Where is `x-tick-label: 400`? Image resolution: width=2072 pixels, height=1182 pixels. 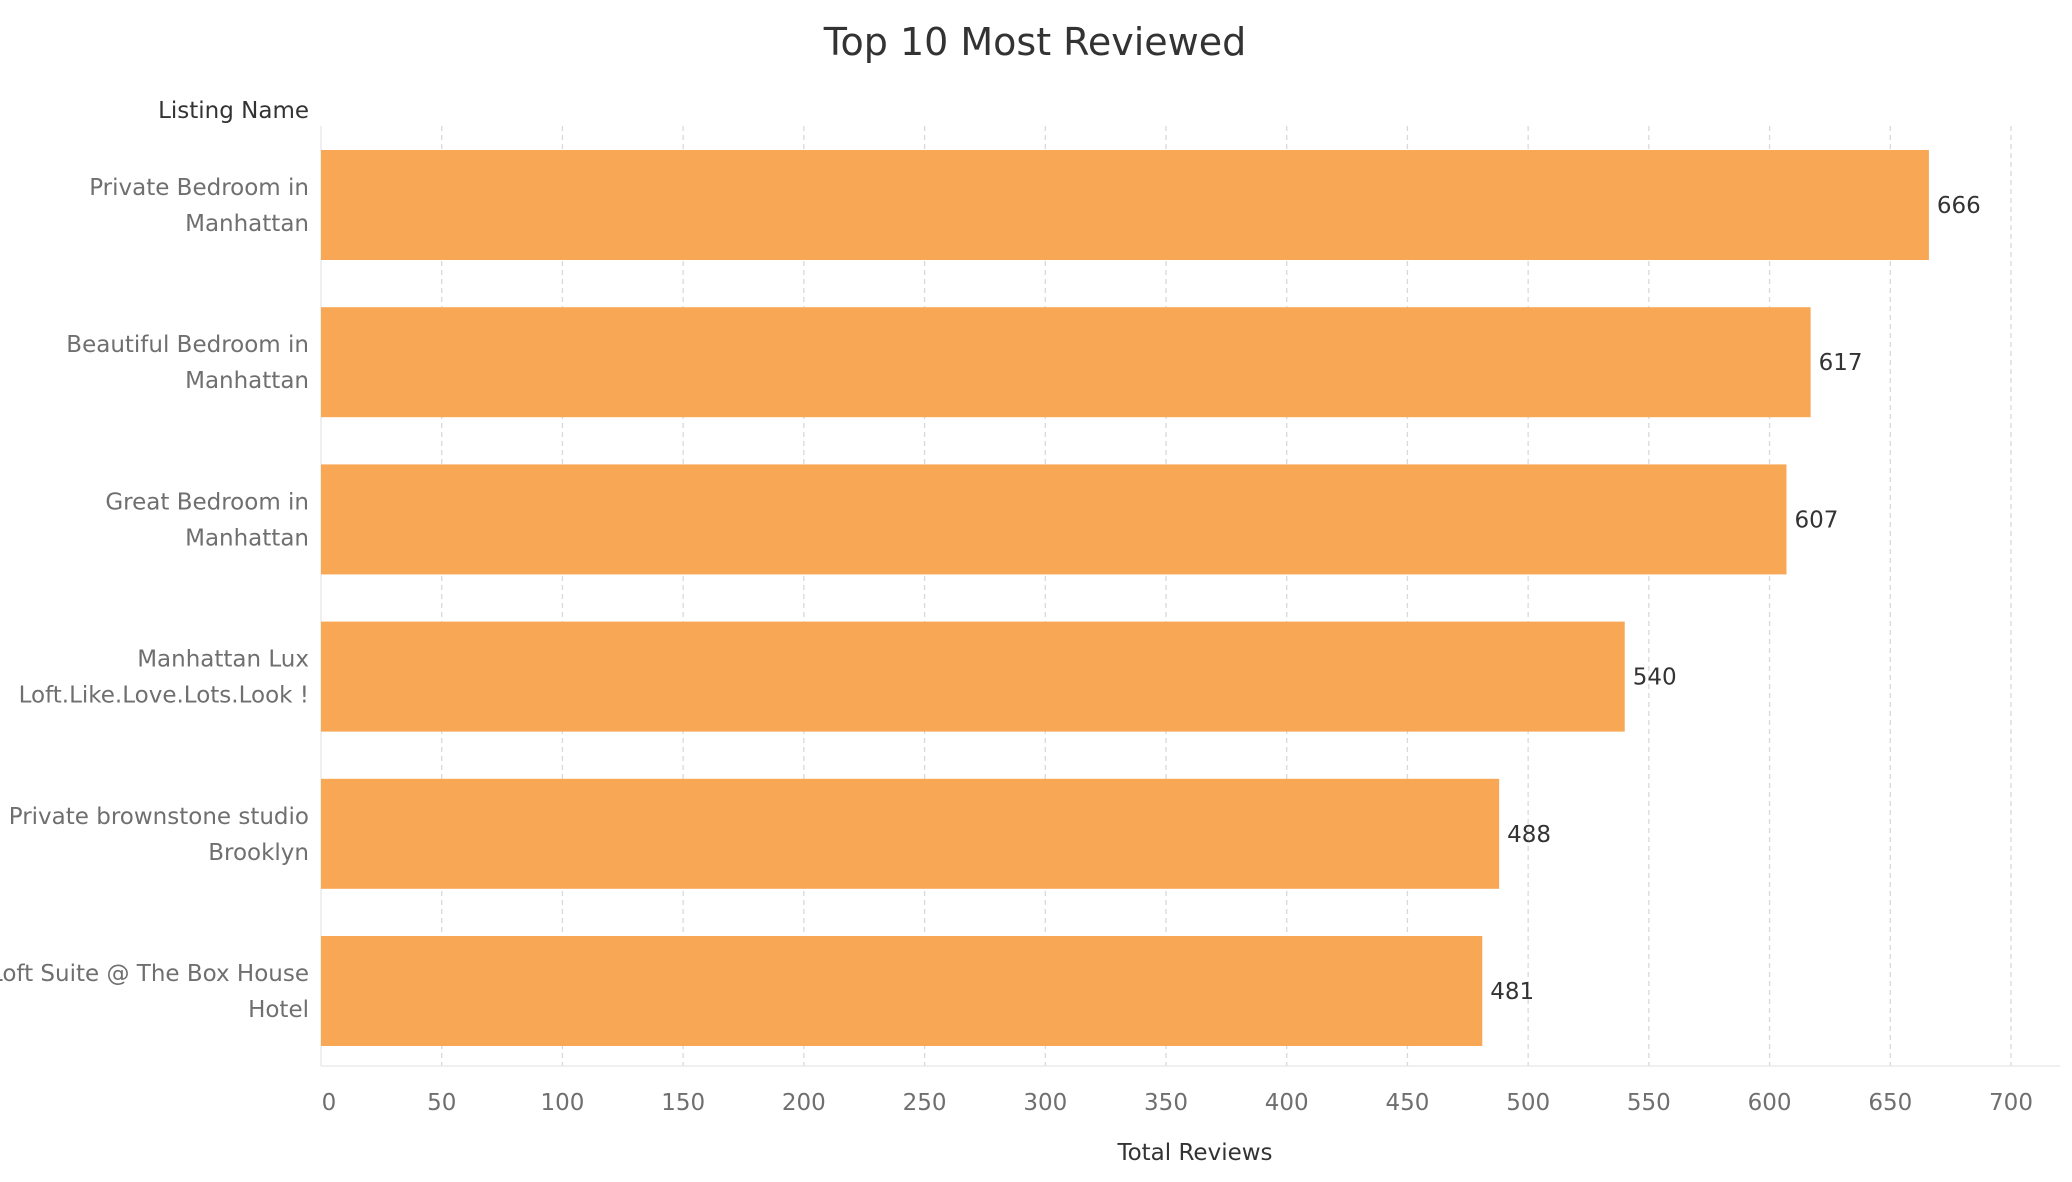 x-tick-label: 400 is located at coordinates (1287, 1103).